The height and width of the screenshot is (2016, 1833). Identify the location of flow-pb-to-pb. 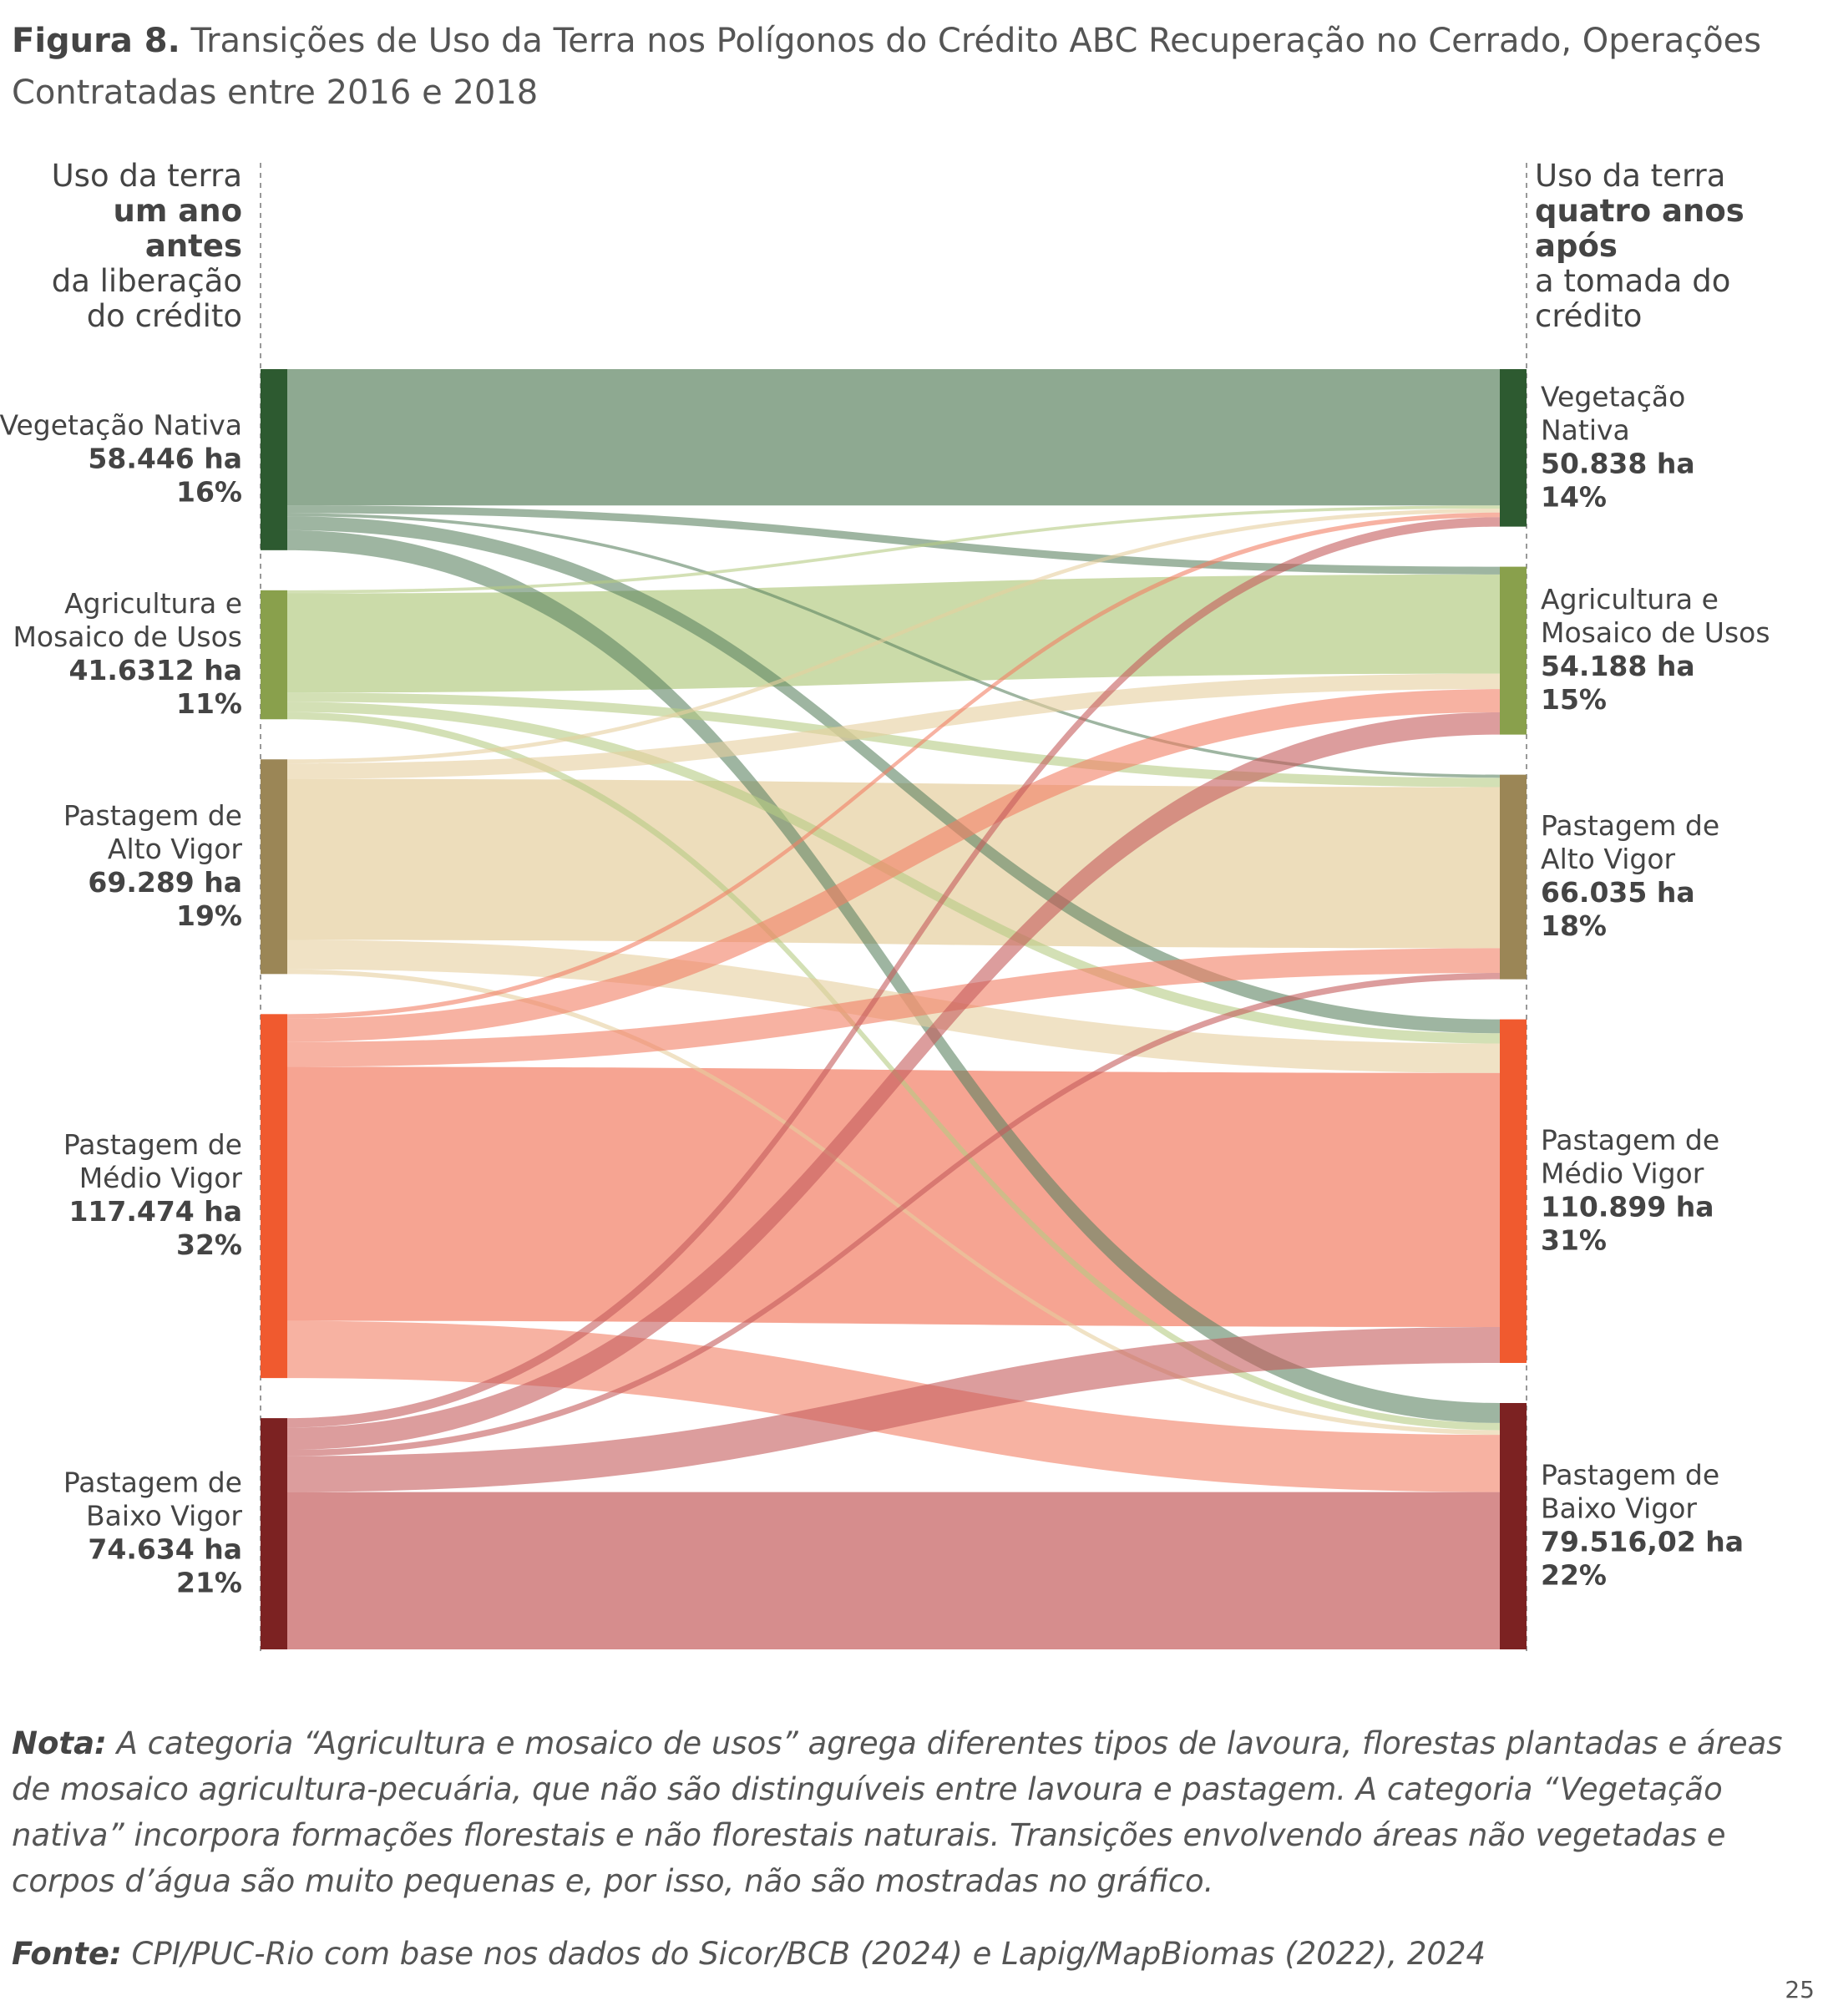
(894, 1570).